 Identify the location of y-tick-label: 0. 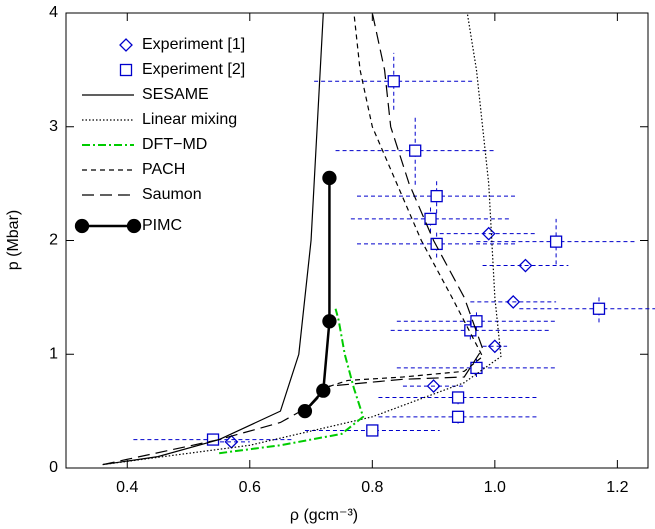
(53, 467).